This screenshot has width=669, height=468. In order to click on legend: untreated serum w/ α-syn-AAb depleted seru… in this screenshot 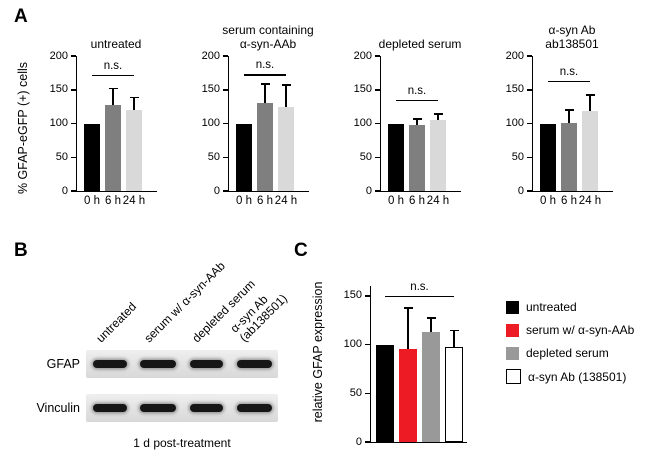, I will do `click(570, 346)`.